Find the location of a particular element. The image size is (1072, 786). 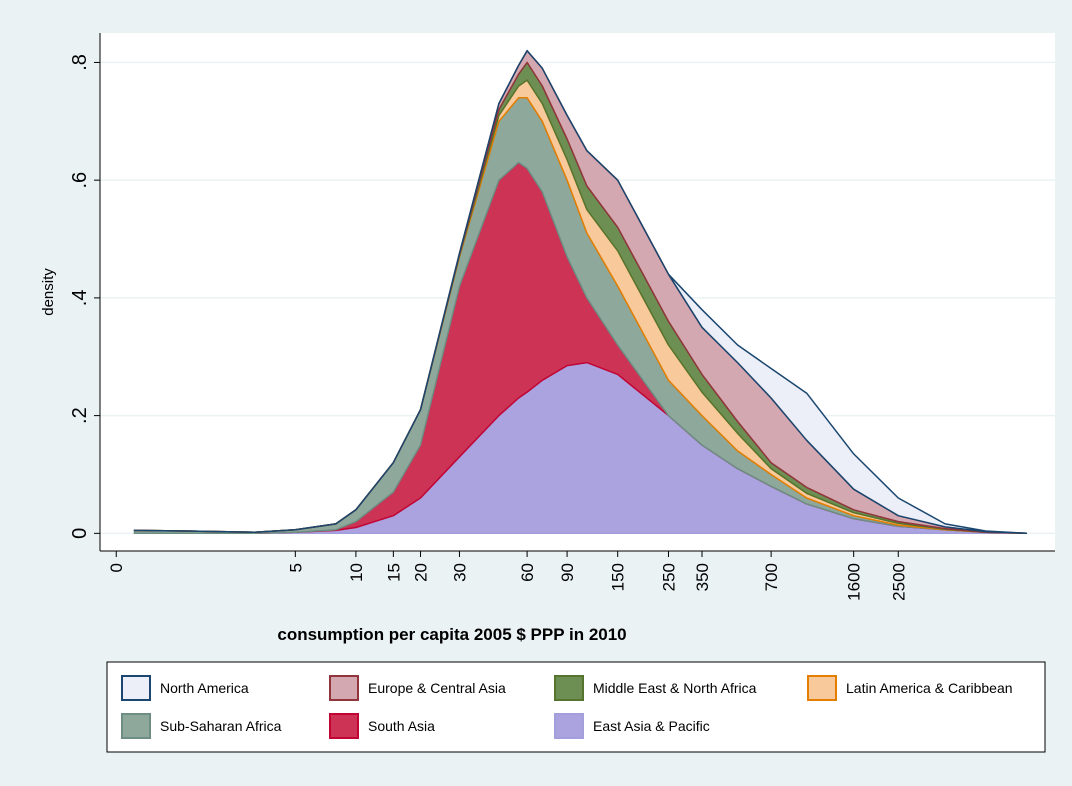

y-tick-label: .8 is located at coordinates (80, 62).